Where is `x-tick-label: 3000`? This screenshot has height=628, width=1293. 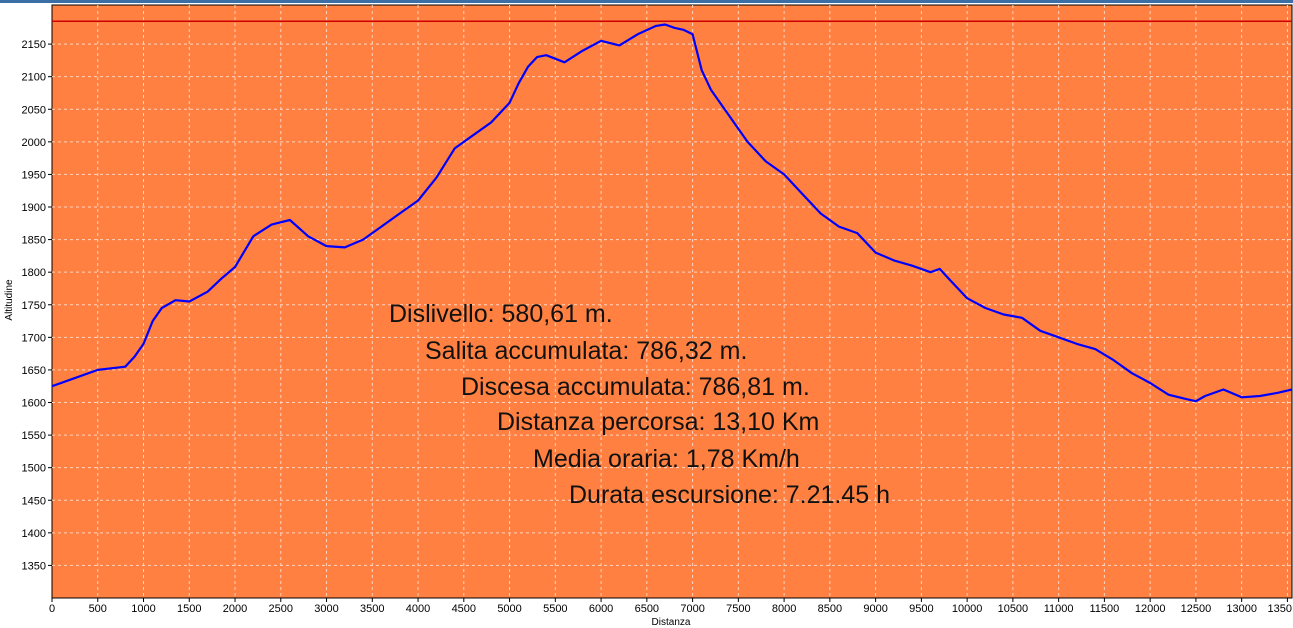 x-tick-label: 3000 is located at coordinates (326, 609).